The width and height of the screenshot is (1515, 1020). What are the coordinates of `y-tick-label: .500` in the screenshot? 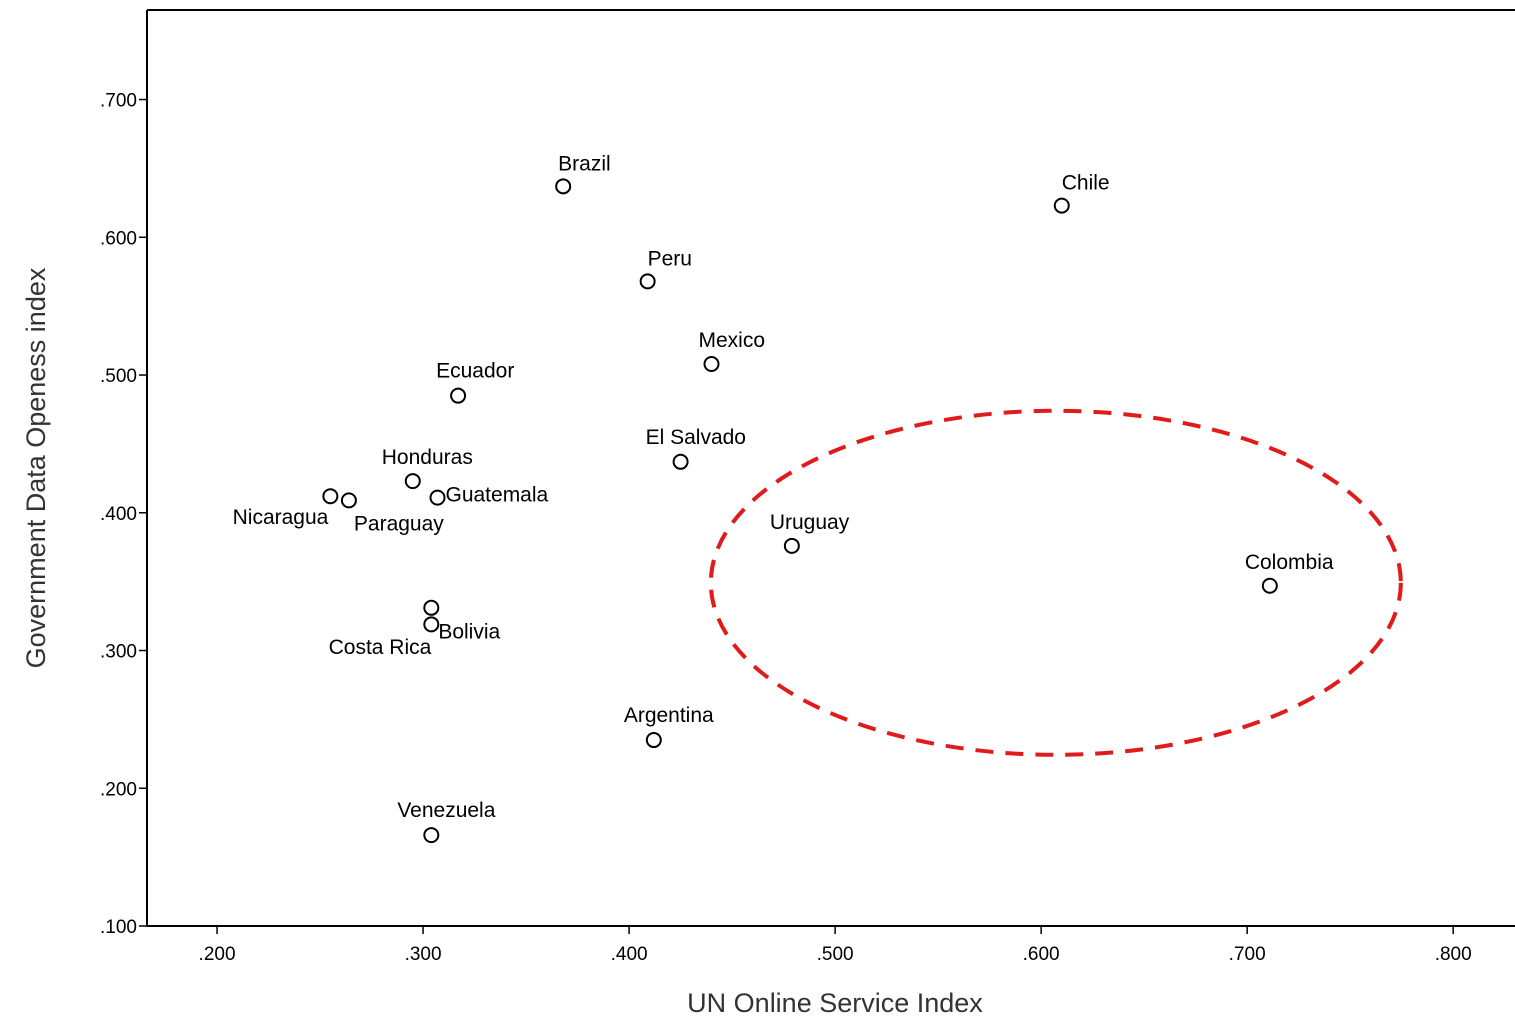 It's located at (118, 376).